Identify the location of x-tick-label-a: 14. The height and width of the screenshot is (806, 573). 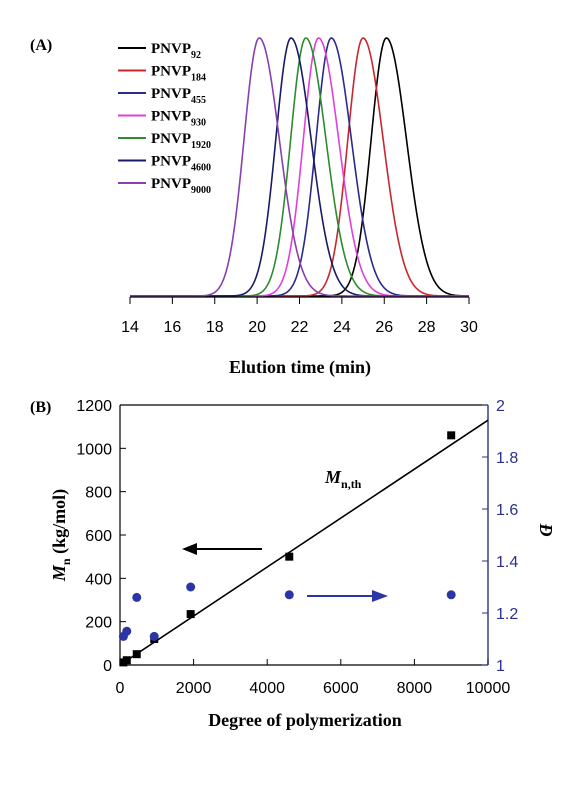
(130, 327).